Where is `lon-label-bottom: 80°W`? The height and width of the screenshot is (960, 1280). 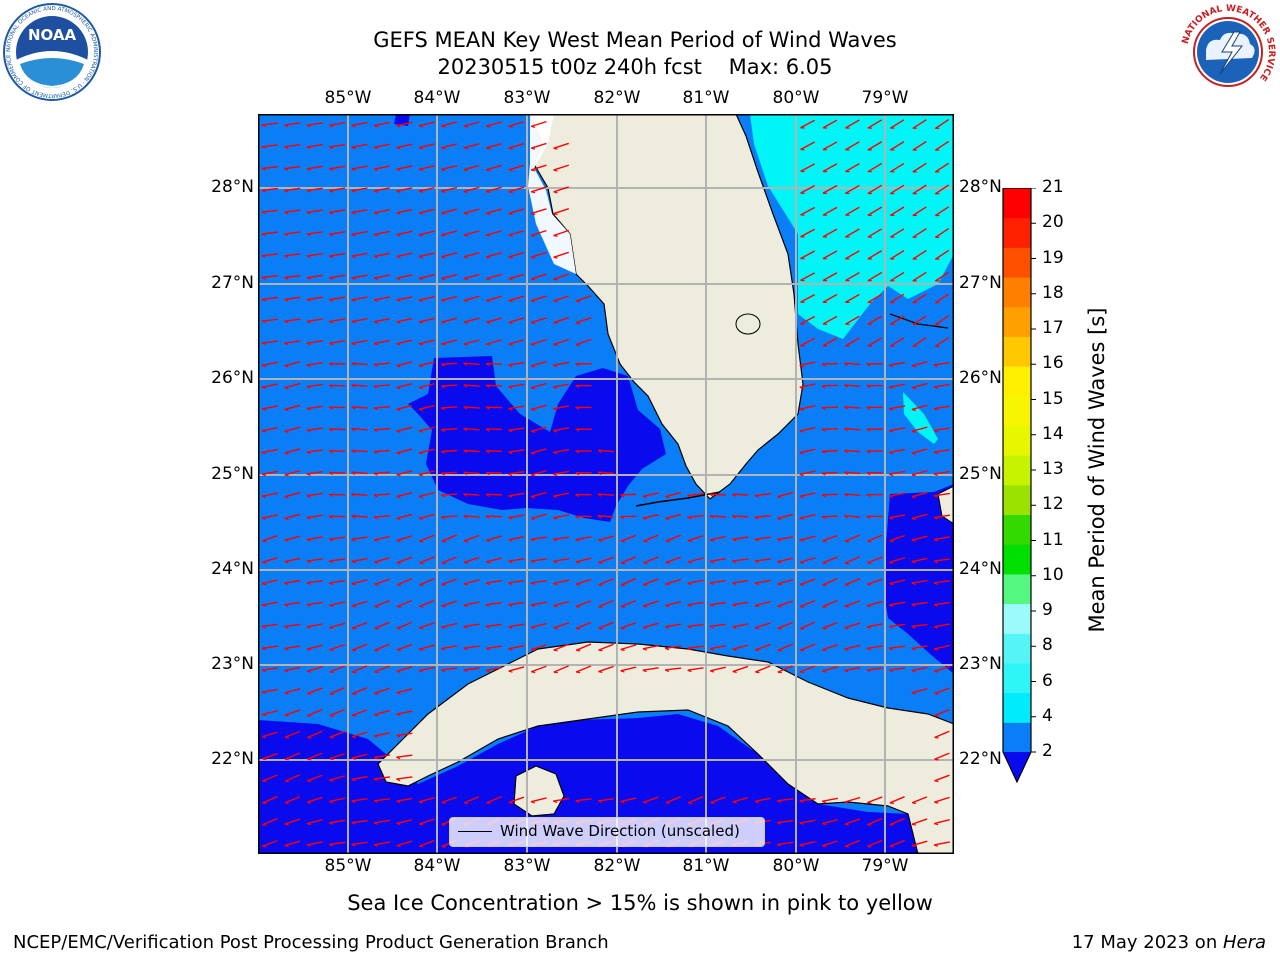 lon-label-bottom: 80°W is located at coordinates (796, 866).